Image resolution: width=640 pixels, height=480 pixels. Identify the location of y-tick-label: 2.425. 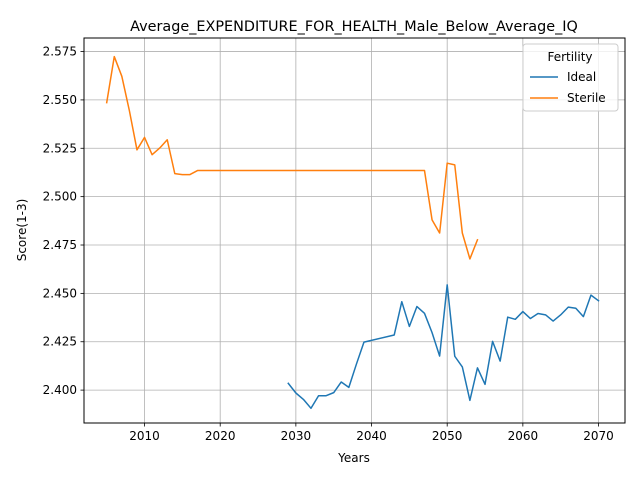
(60, 342).